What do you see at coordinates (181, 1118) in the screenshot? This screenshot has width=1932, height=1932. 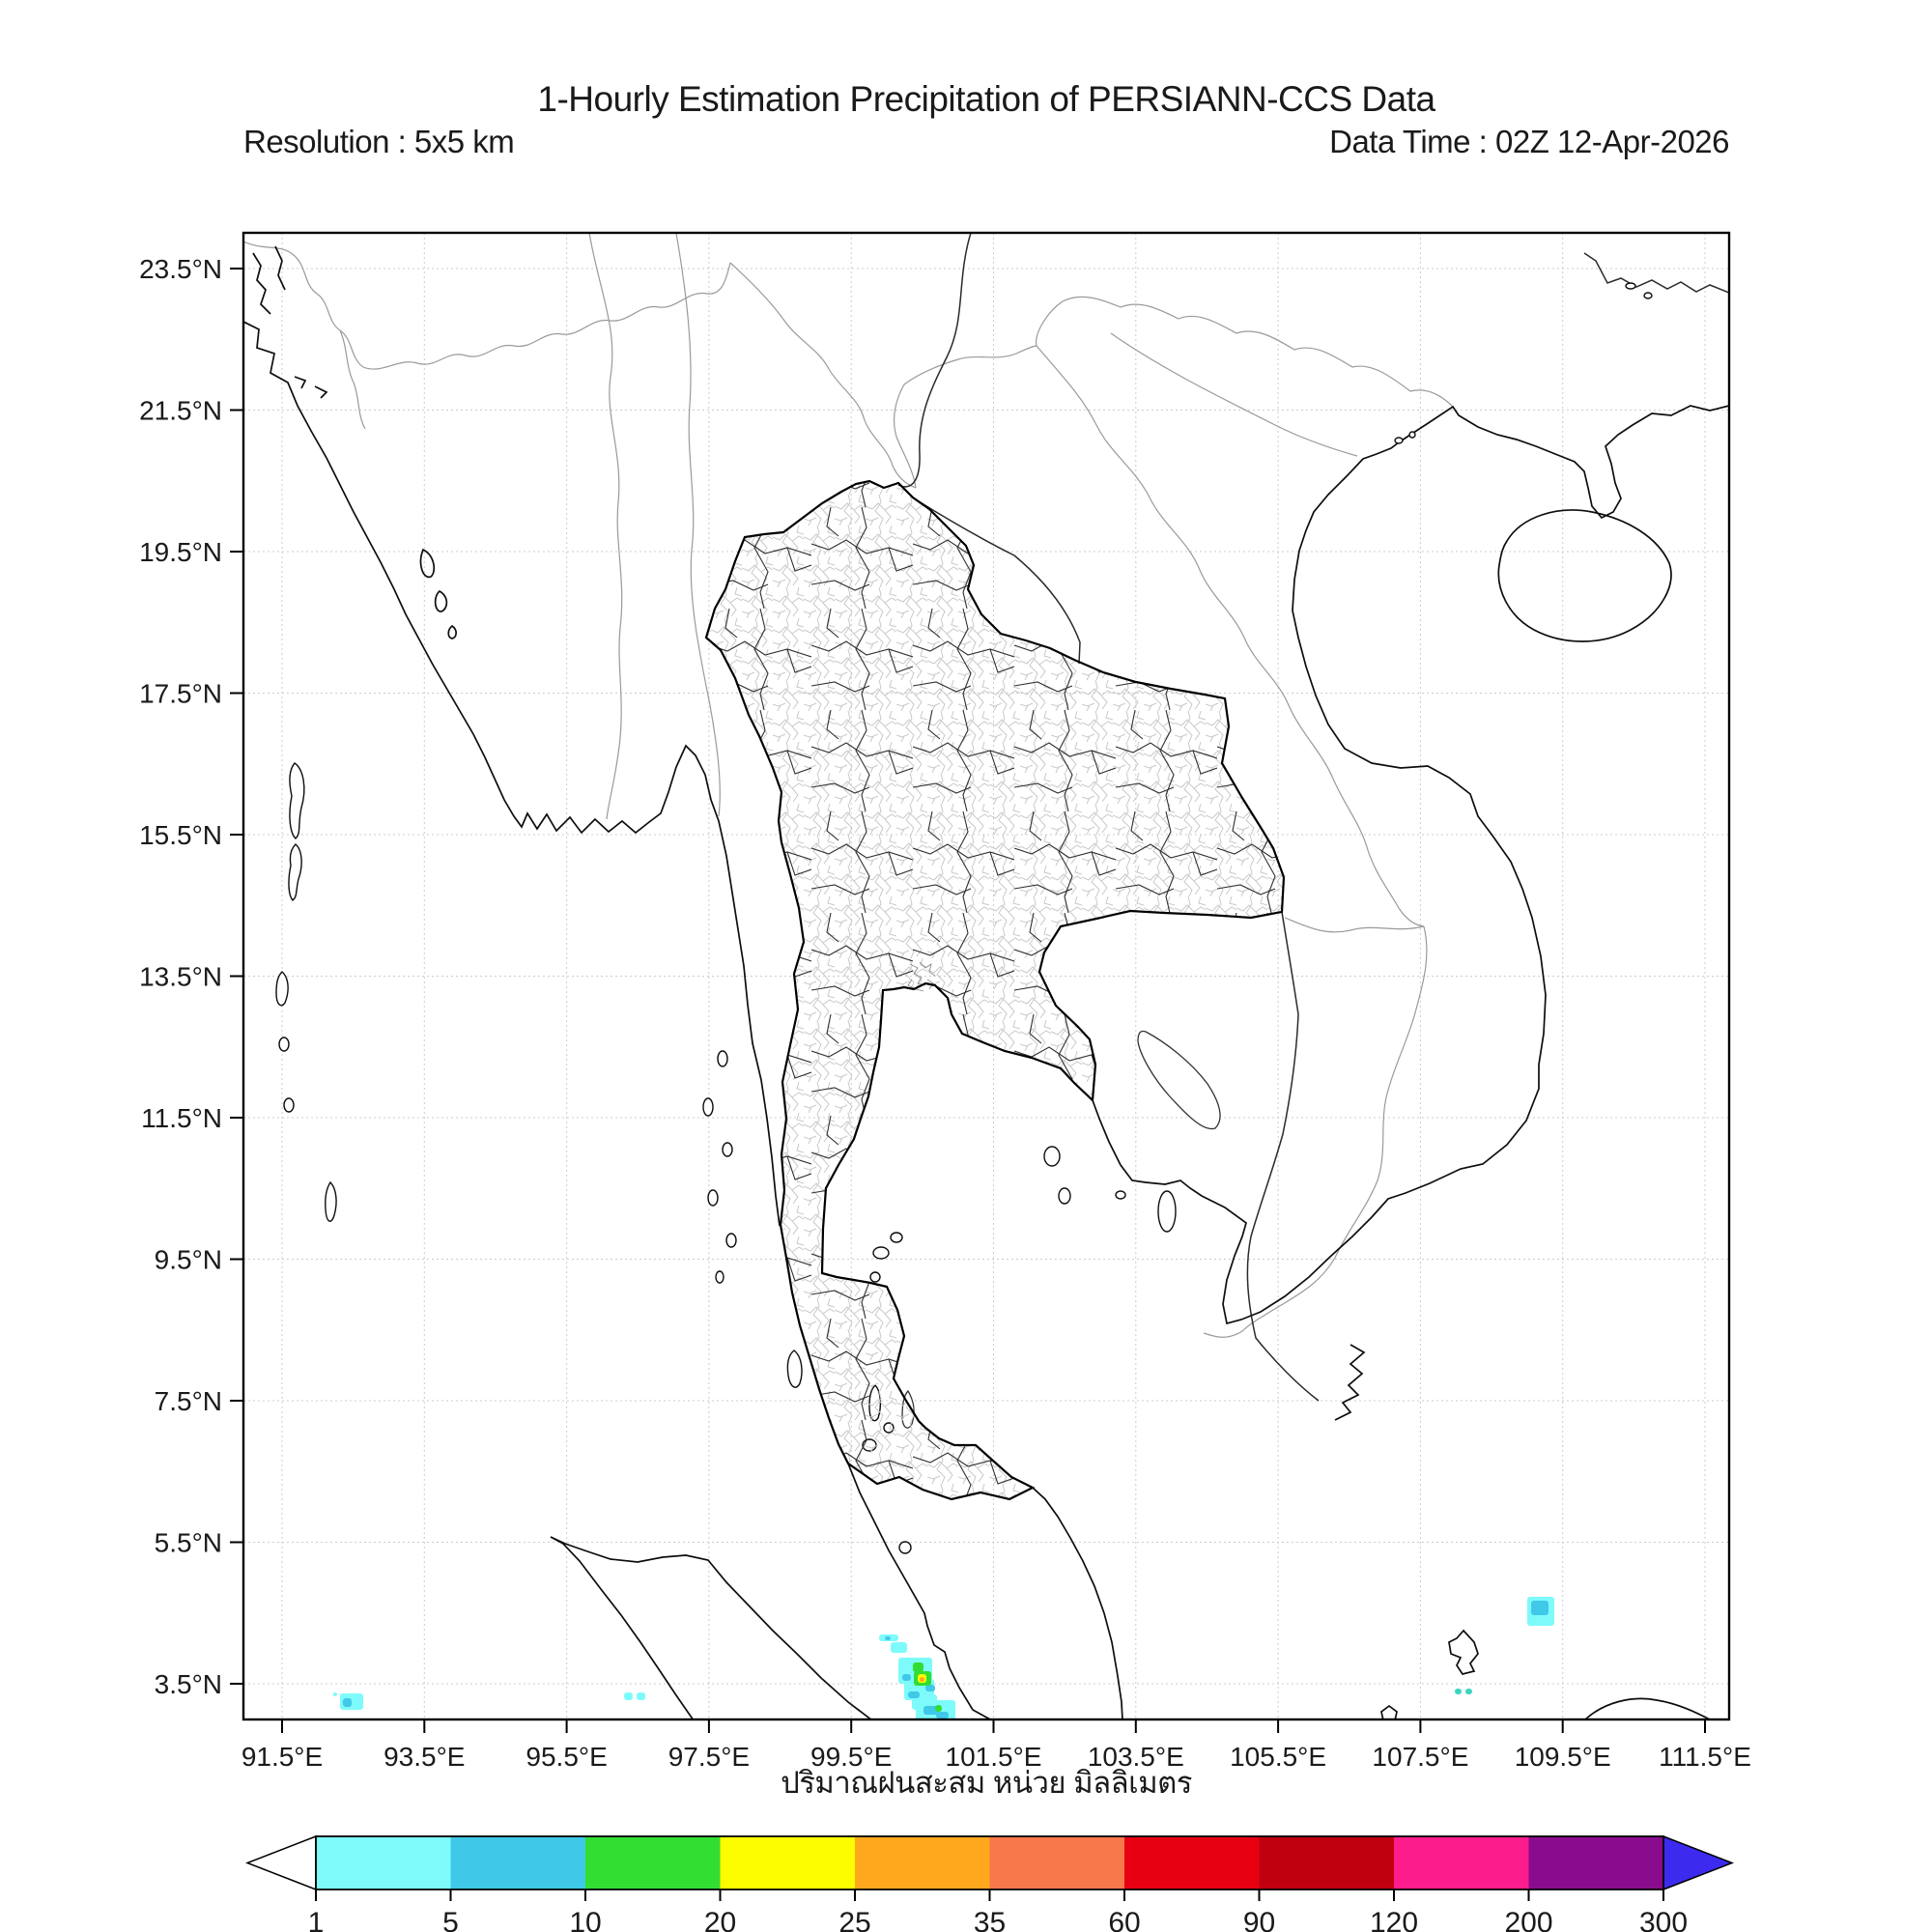 I see `y-tick-label: 11.5°N` at bounding box center [181, 1118].